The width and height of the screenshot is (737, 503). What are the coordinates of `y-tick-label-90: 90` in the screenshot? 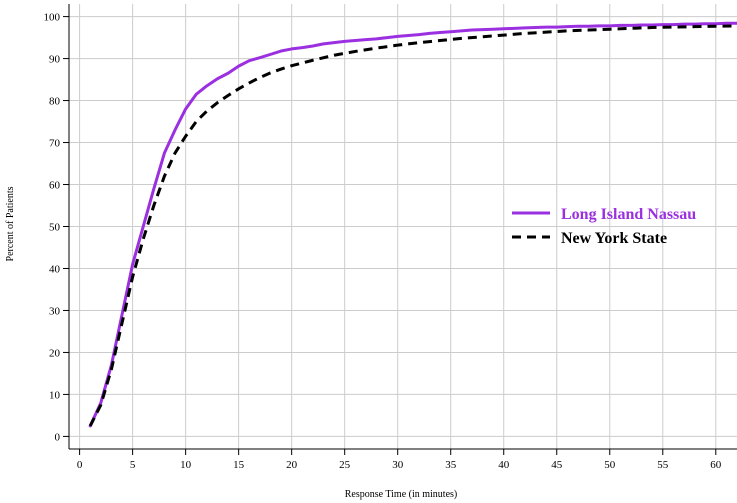 It's located at (55, 60).